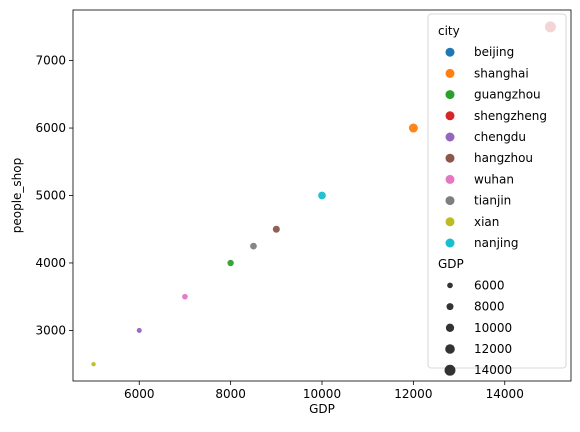  Describe the element at coordinates (450, 52) in the screenshot. I see `legend-marker-beijing` at that location.